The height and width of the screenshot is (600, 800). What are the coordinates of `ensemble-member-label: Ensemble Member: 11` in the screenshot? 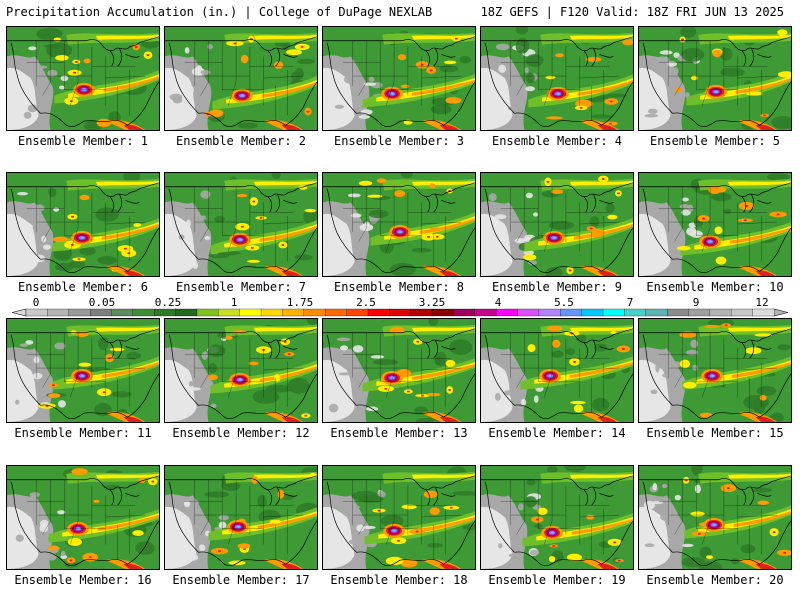 It's located at (83, 433).